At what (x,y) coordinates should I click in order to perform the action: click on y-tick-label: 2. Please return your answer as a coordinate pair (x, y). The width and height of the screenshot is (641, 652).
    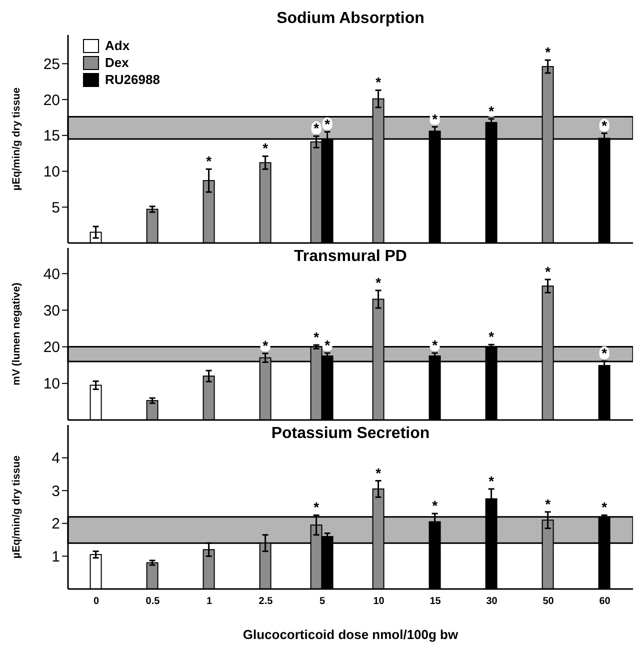
    Looking at the image, I should click on (56, 524).